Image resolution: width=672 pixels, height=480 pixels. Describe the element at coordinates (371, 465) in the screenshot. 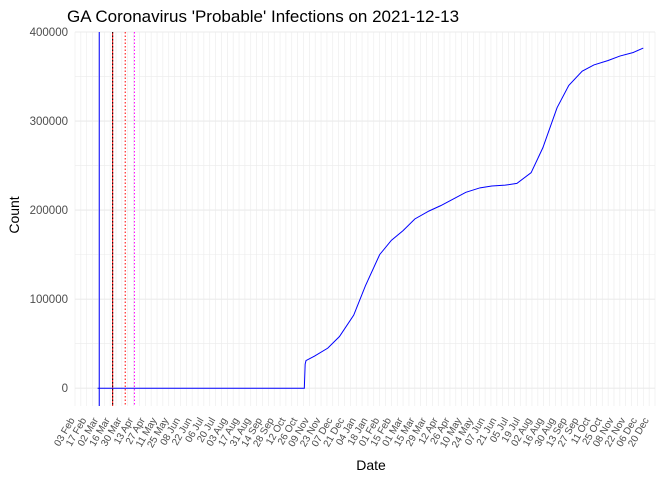

I see `x-axis-label: Date` at that location.